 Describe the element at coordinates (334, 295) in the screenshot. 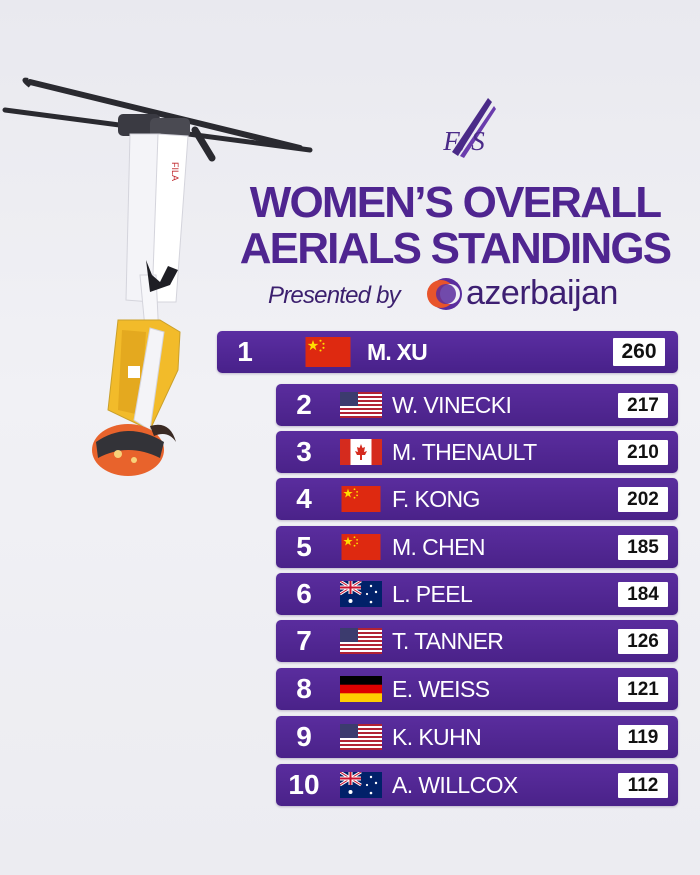

I see `presented-by-label: Presented by` at that location.